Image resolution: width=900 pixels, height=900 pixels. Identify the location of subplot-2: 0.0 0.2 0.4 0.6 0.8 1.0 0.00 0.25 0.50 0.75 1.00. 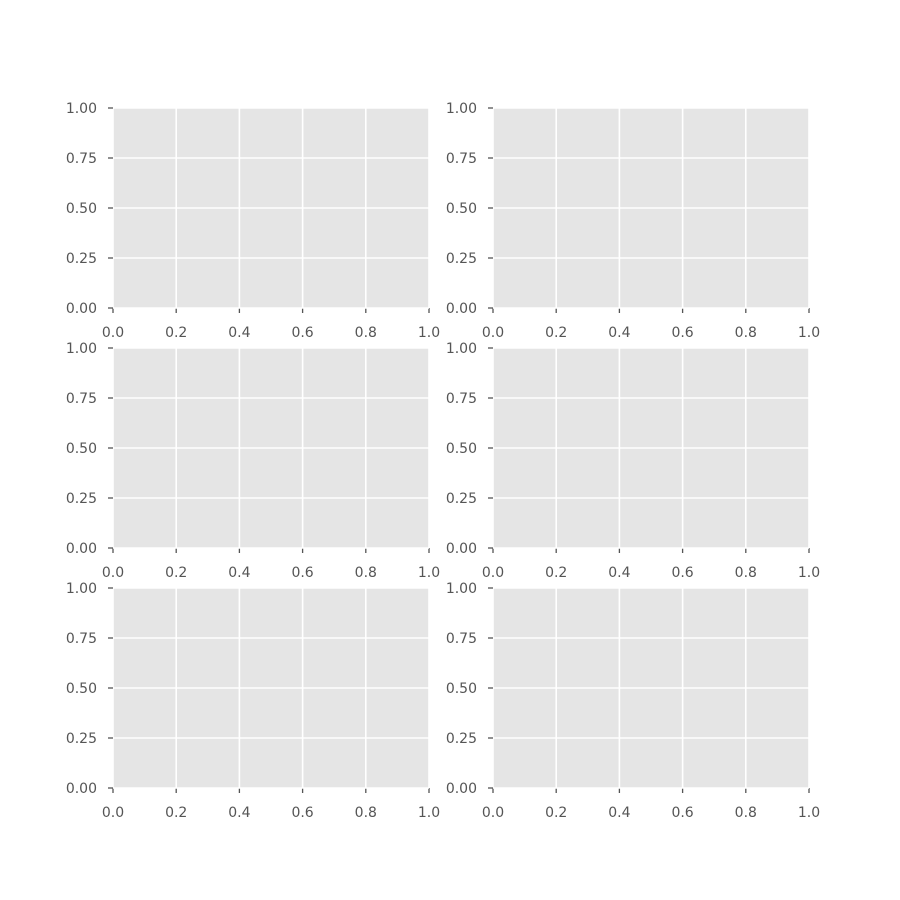
(633, 221).